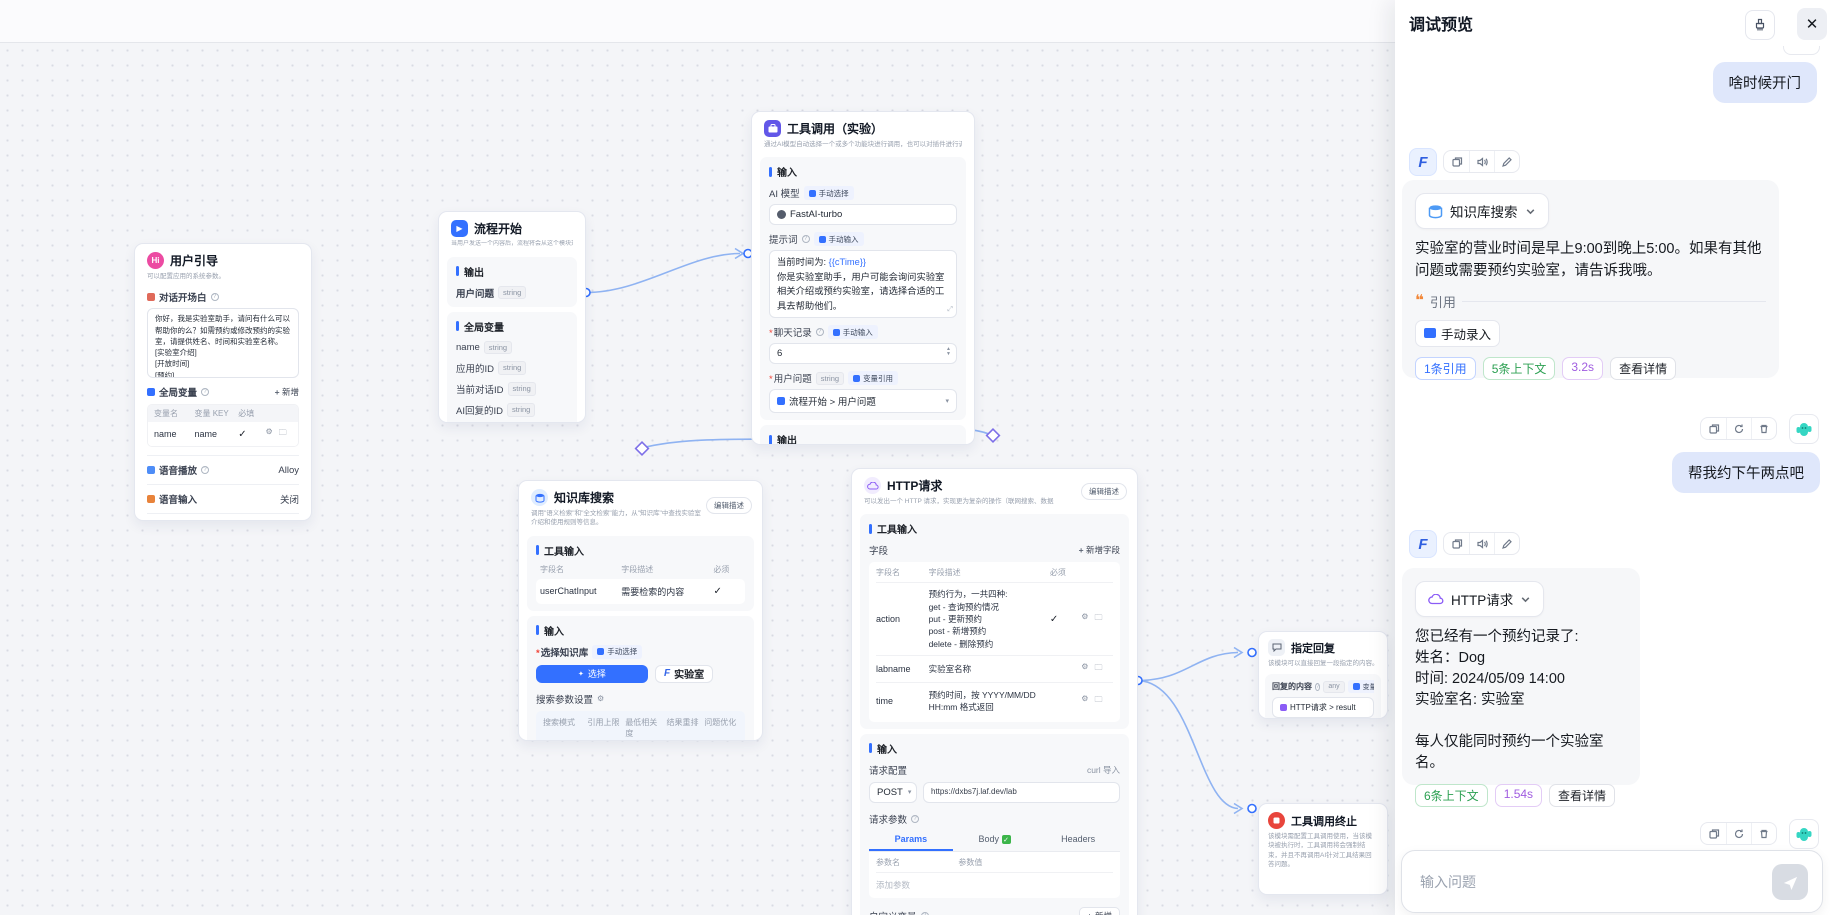  Describe the element at coordinates (863, 354) in the screenshot. I see `chat-history-stepper: 6 ▲ ▼` at that location.